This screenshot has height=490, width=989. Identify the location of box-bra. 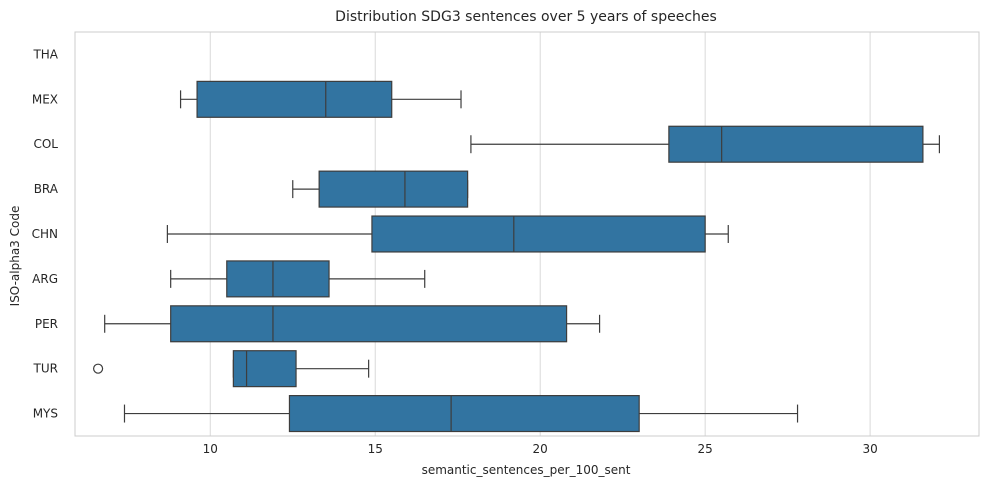
(393, 189).